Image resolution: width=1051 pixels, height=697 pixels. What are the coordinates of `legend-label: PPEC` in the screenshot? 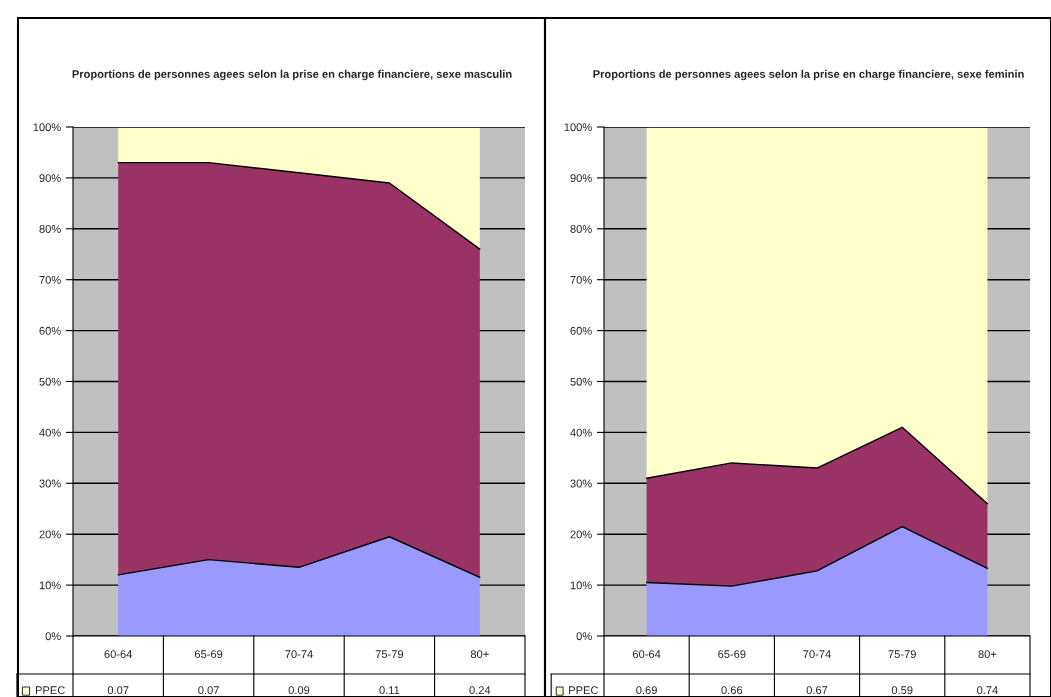 It's located at (50, 690).